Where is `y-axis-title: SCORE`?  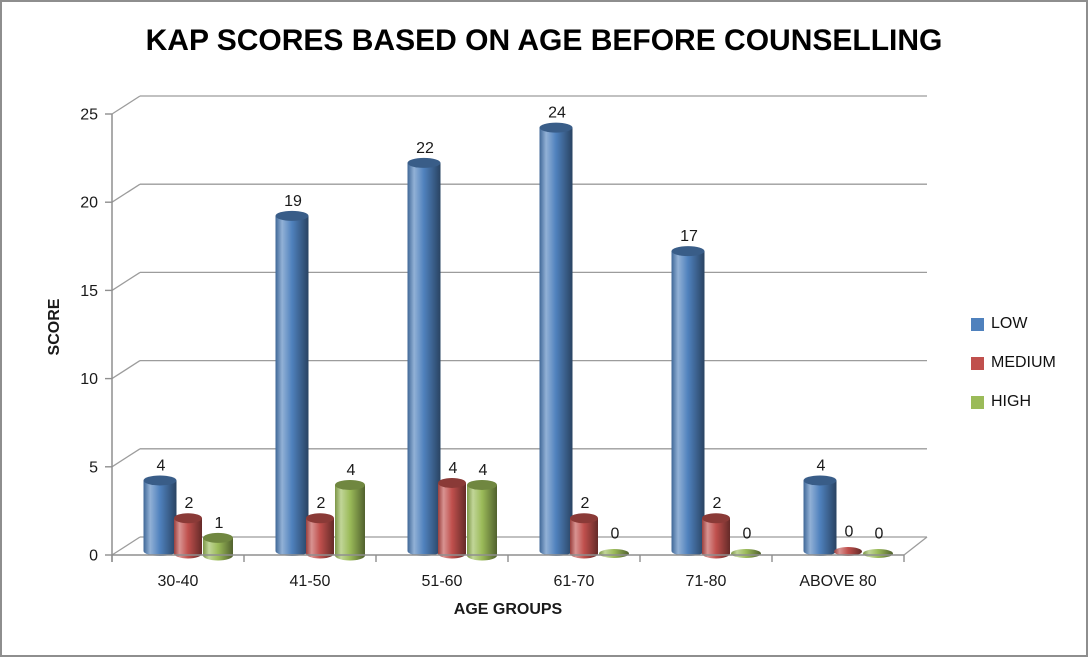
y-axis-title: SCORE is located at coordinates (54, 326).